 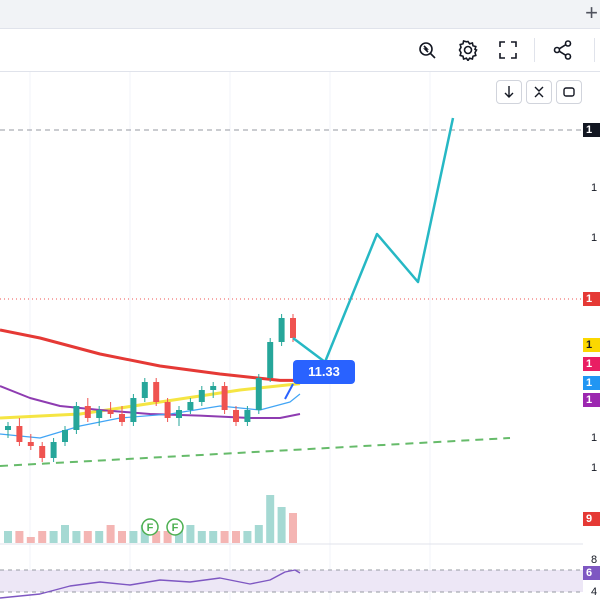 I want to click on arrow-down-icon, so click(x=509, y=92).